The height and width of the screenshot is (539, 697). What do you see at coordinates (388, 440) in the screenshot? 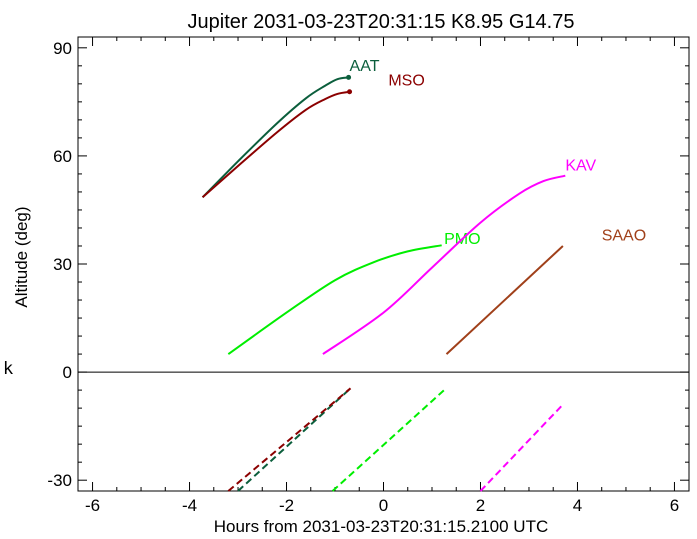
I see `series-below-horizon-pmo` at bounding box center [388, 440].